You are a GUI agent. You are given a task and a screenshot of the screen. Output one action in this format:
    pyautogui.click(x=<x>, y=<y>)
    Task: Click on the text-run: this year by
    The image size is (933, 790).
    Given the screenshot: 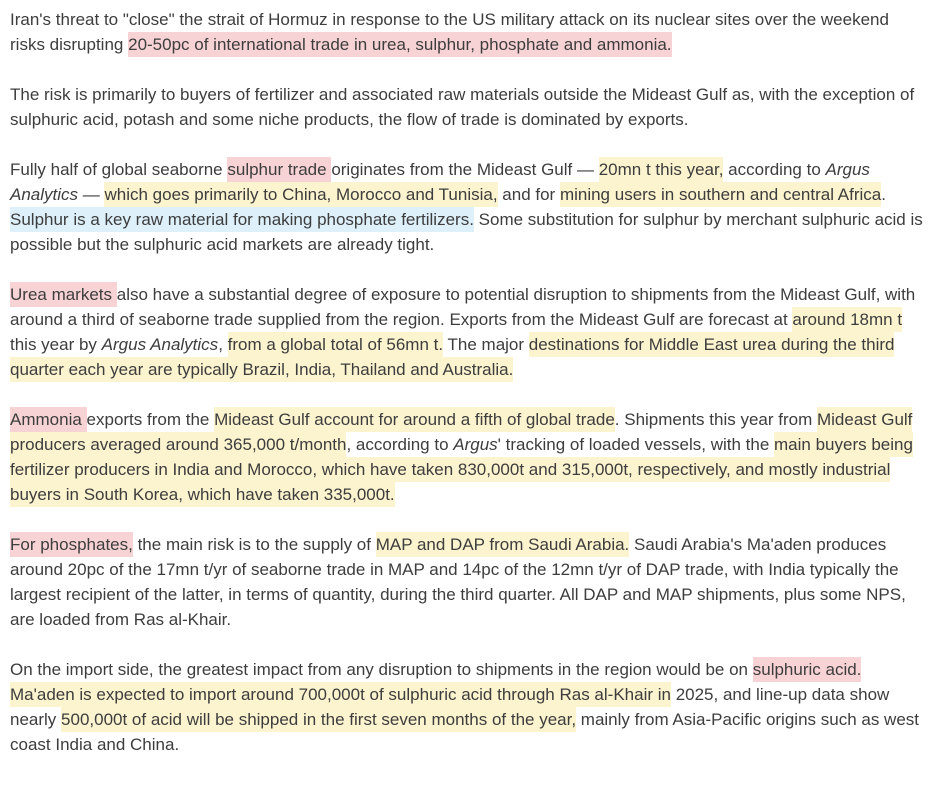 What is the action you would take?
    pyautogui.click(x=56, y=344)
    